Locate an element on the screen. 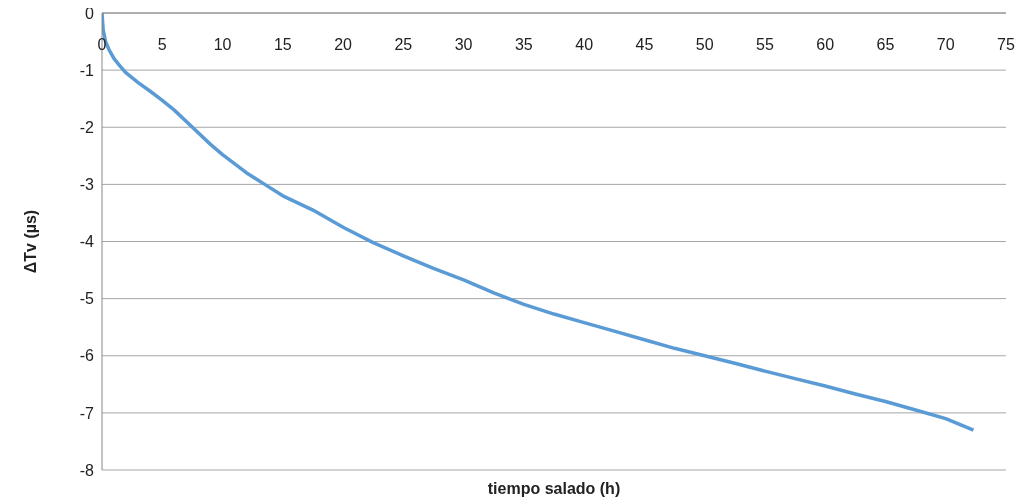 The image size is (1032, 504). y-tick-label: -2 is located at coordinates (87, 127).